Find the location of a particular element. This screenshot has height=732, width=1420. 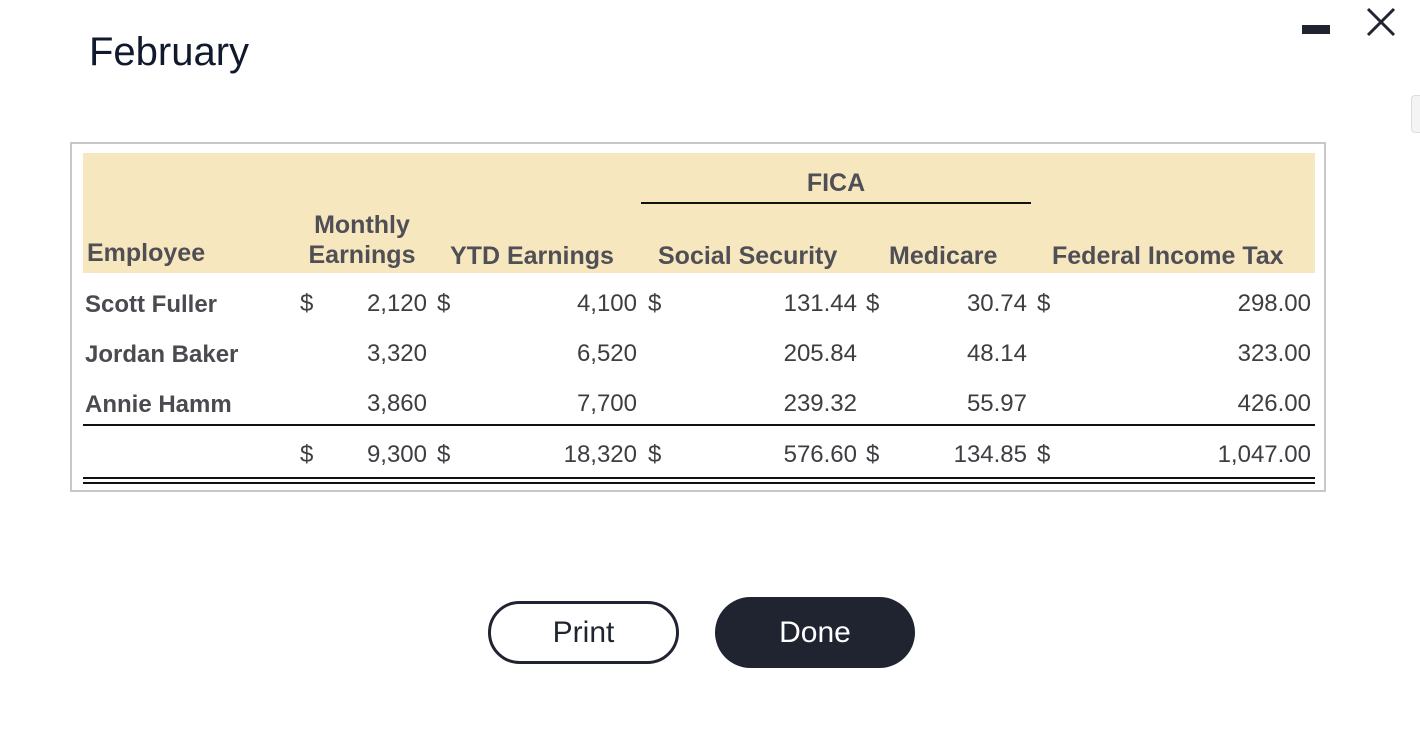

amount: 426.00 is located at coordinates (1274, 403).